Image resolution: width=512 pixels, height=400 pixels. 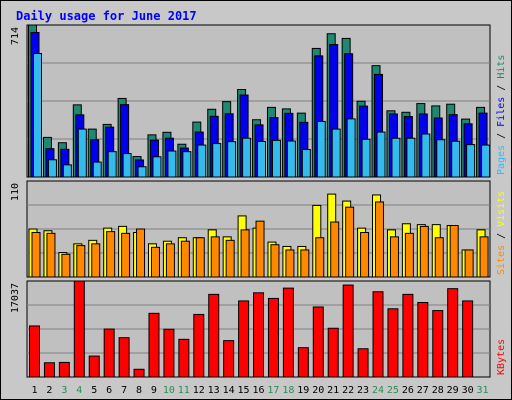 What do you see at coordinates (348, 390) in the screenshot?
I see `x-tick-label-day-22: 22` at bounding box center [348, 390].